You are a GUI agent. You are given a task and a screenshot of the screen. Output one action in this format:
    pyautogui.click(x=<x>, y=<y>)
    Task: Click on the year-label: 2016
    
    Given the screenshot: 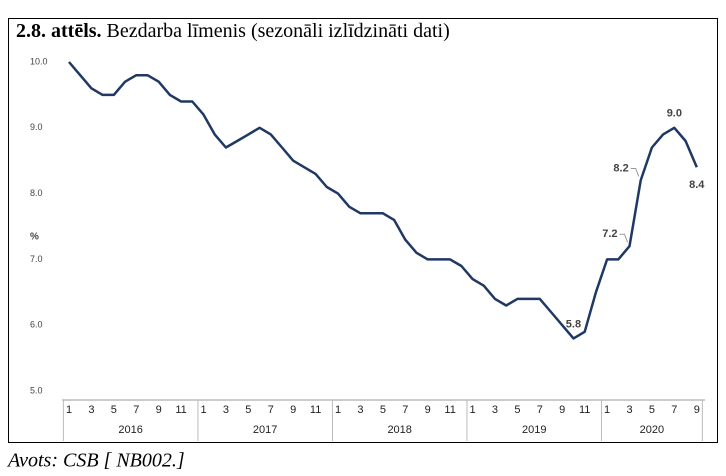 What is the action you would take?
    pyautogui.click(x=130, y=430)
    